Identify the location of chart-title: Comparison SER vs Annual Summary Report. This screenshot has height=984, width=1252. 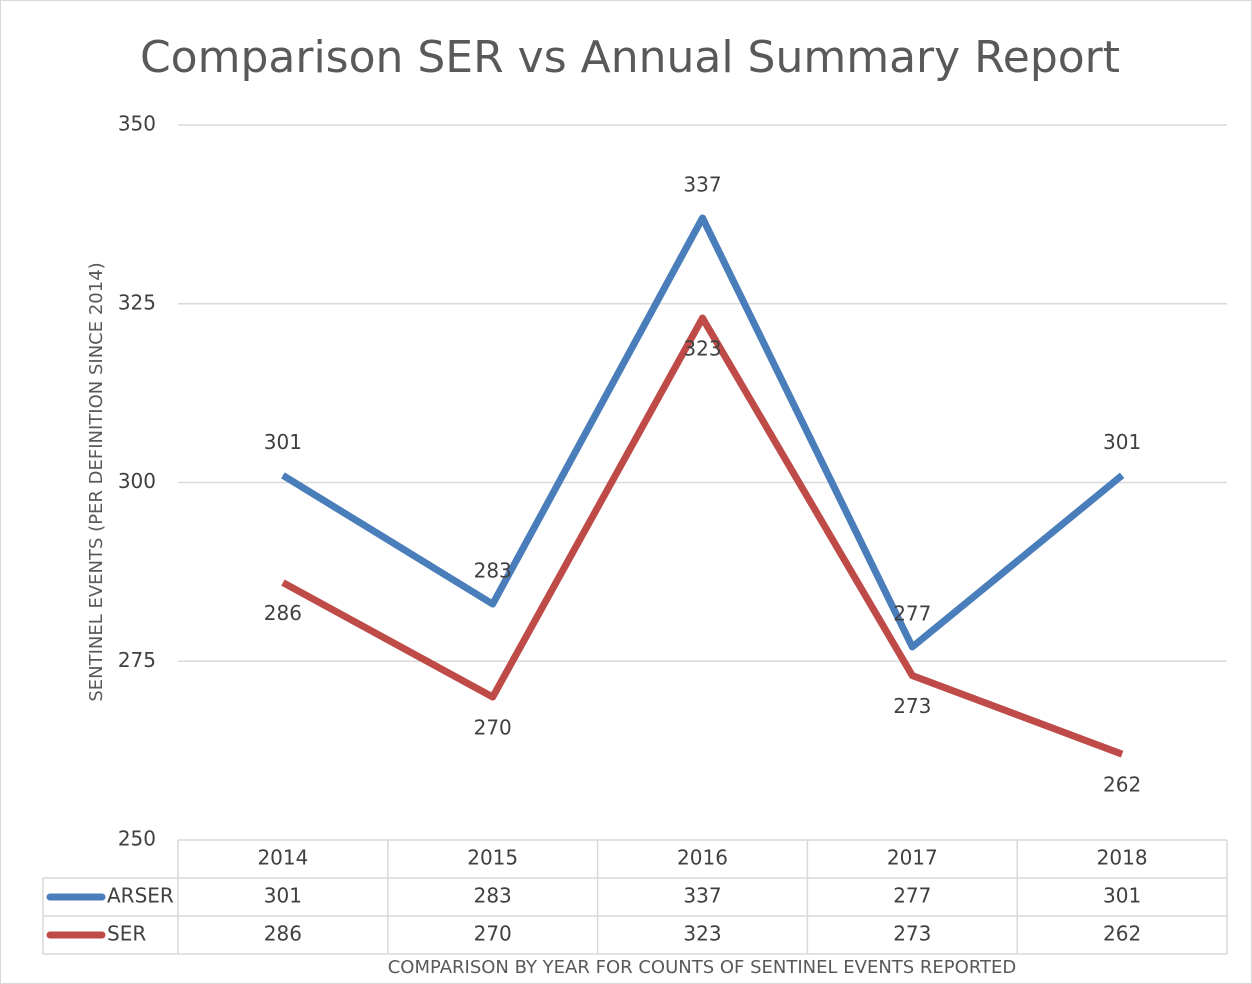
(630, 57).